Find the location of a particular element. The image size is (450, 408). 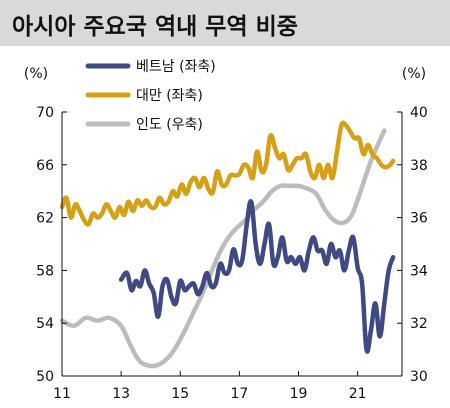

right-tick-label: 30 is located at coordinates (419, 377).